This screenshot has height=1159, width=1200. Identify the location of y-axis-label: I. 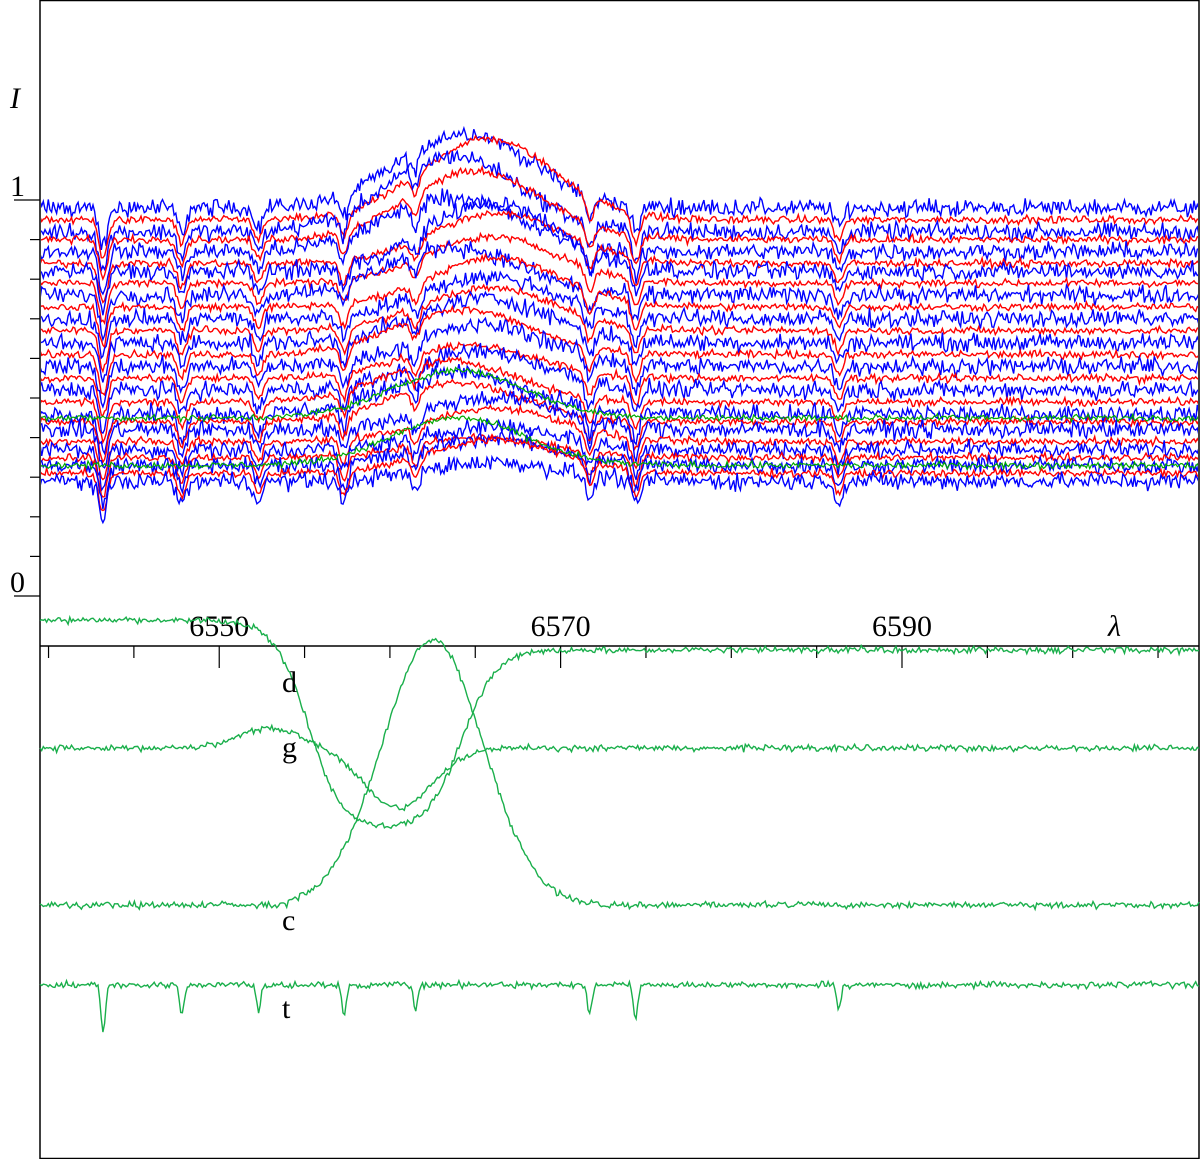
(15, 98).